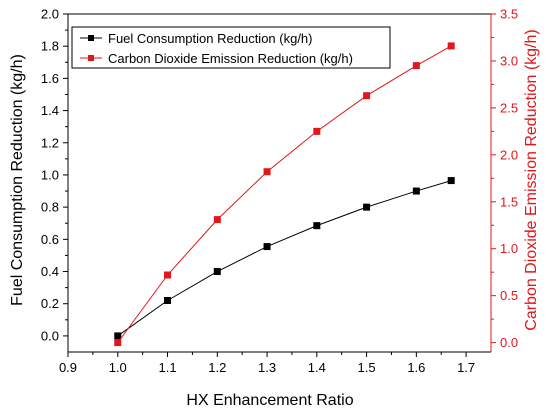 This screenshot has width=550, height=415. I want to click on x-axis-title: HX Enhancement Ratio, so click(269, 400).